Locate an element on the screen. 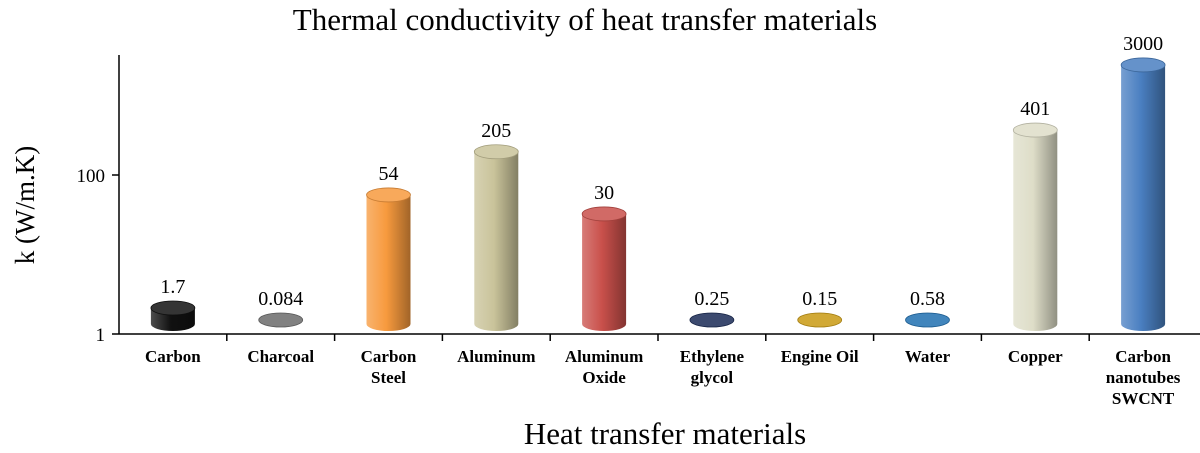  x-tick-label: Water is located at coordinates (928, 356).